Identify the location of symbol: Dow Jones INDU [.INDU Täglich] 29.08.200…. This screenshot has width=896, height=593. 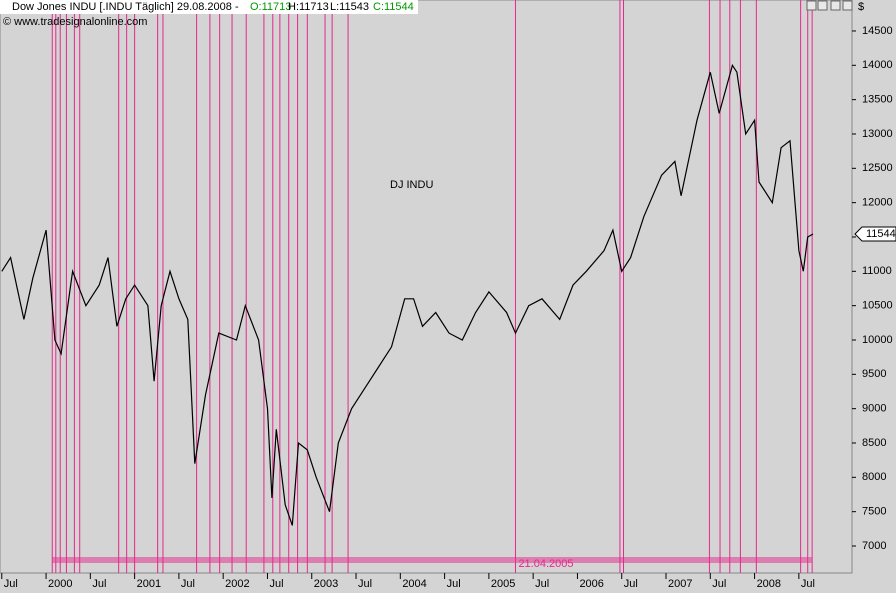
(125, 7).